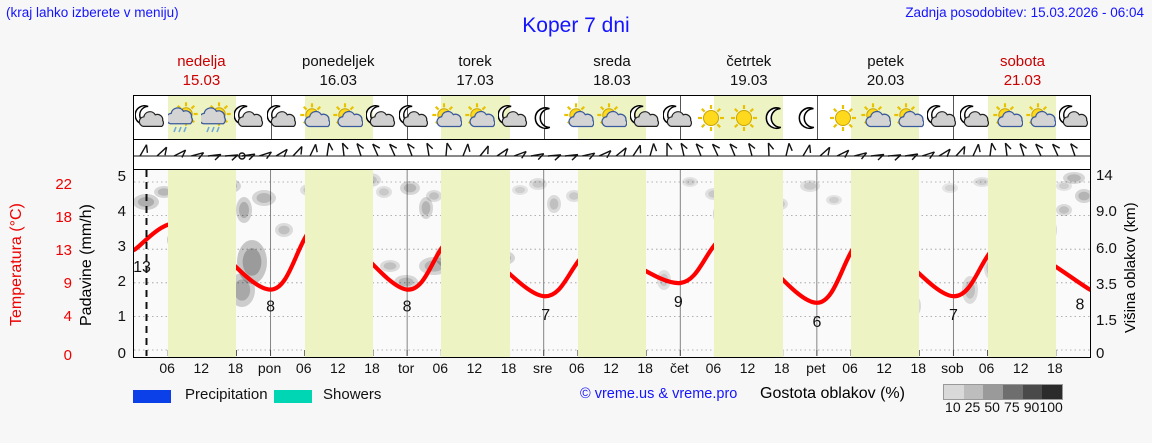 This screenshot has width=1152, height=443. Describe the element at coordinates (475, 80) in the screenshot. I see `day-date: 17.03` at that location.